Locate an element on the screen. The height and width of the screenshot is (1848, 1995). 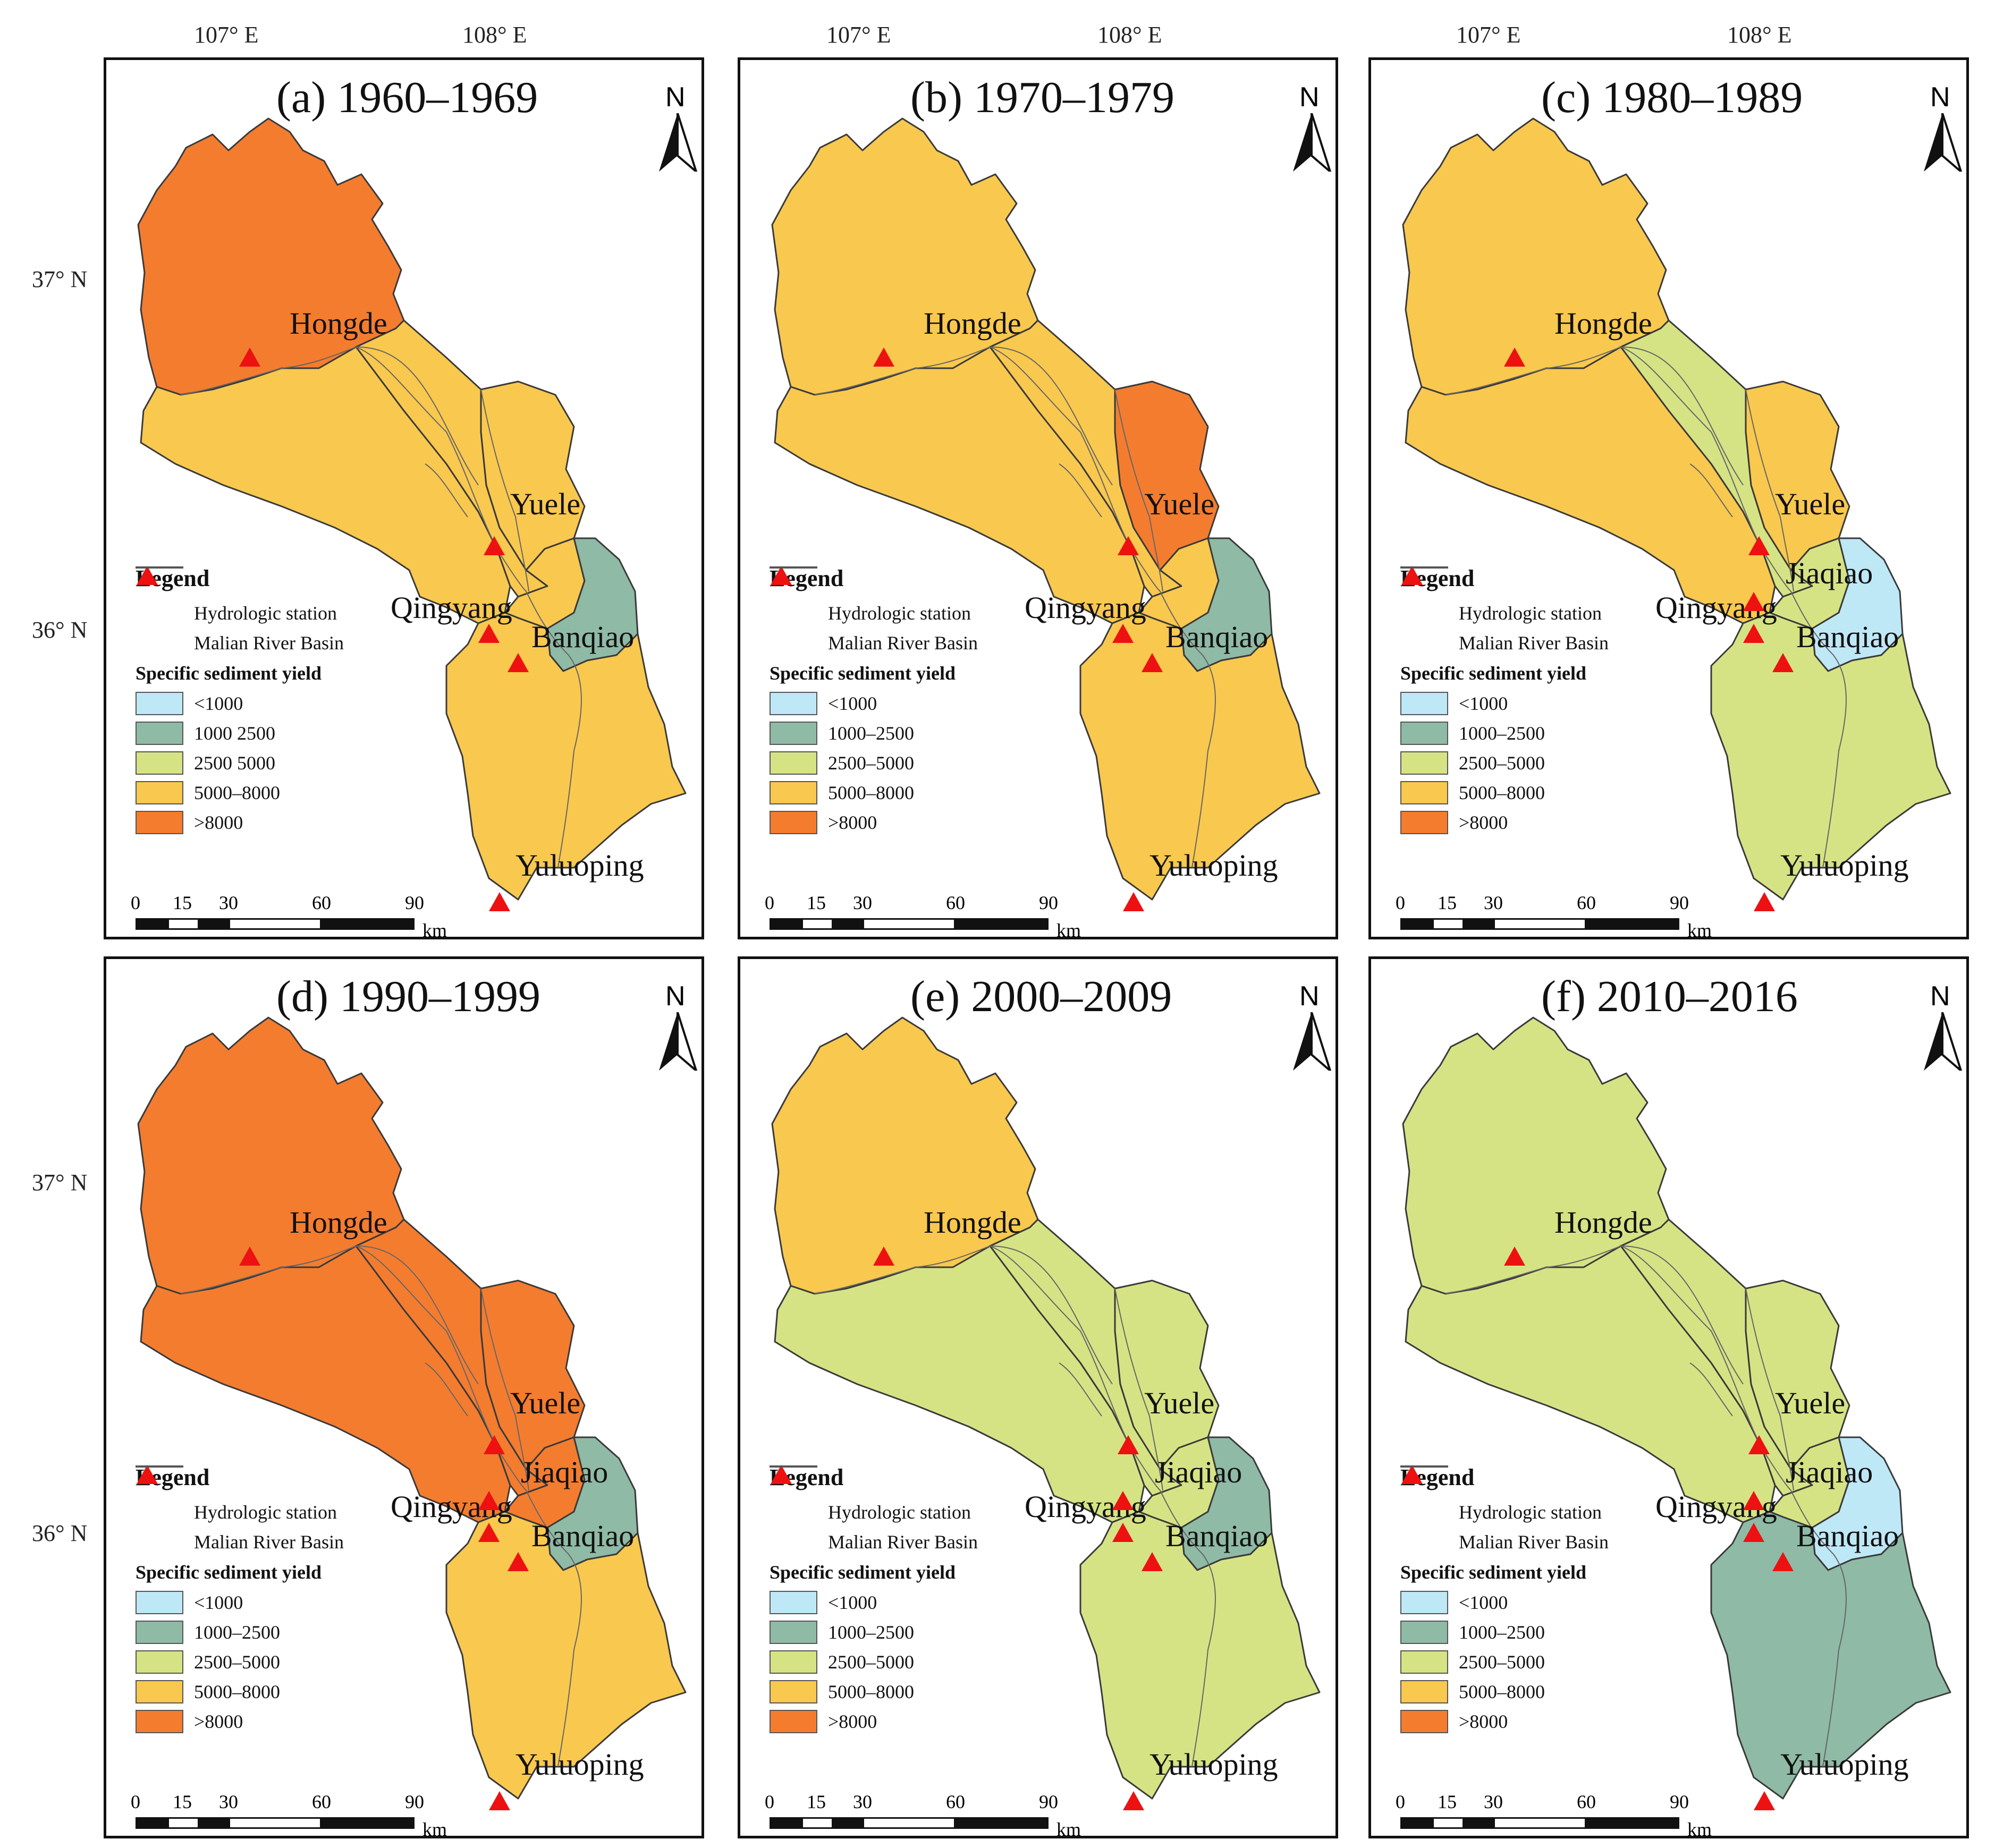
lat-label-36-row-2: 36° N is located at coordinates (60, 1533).